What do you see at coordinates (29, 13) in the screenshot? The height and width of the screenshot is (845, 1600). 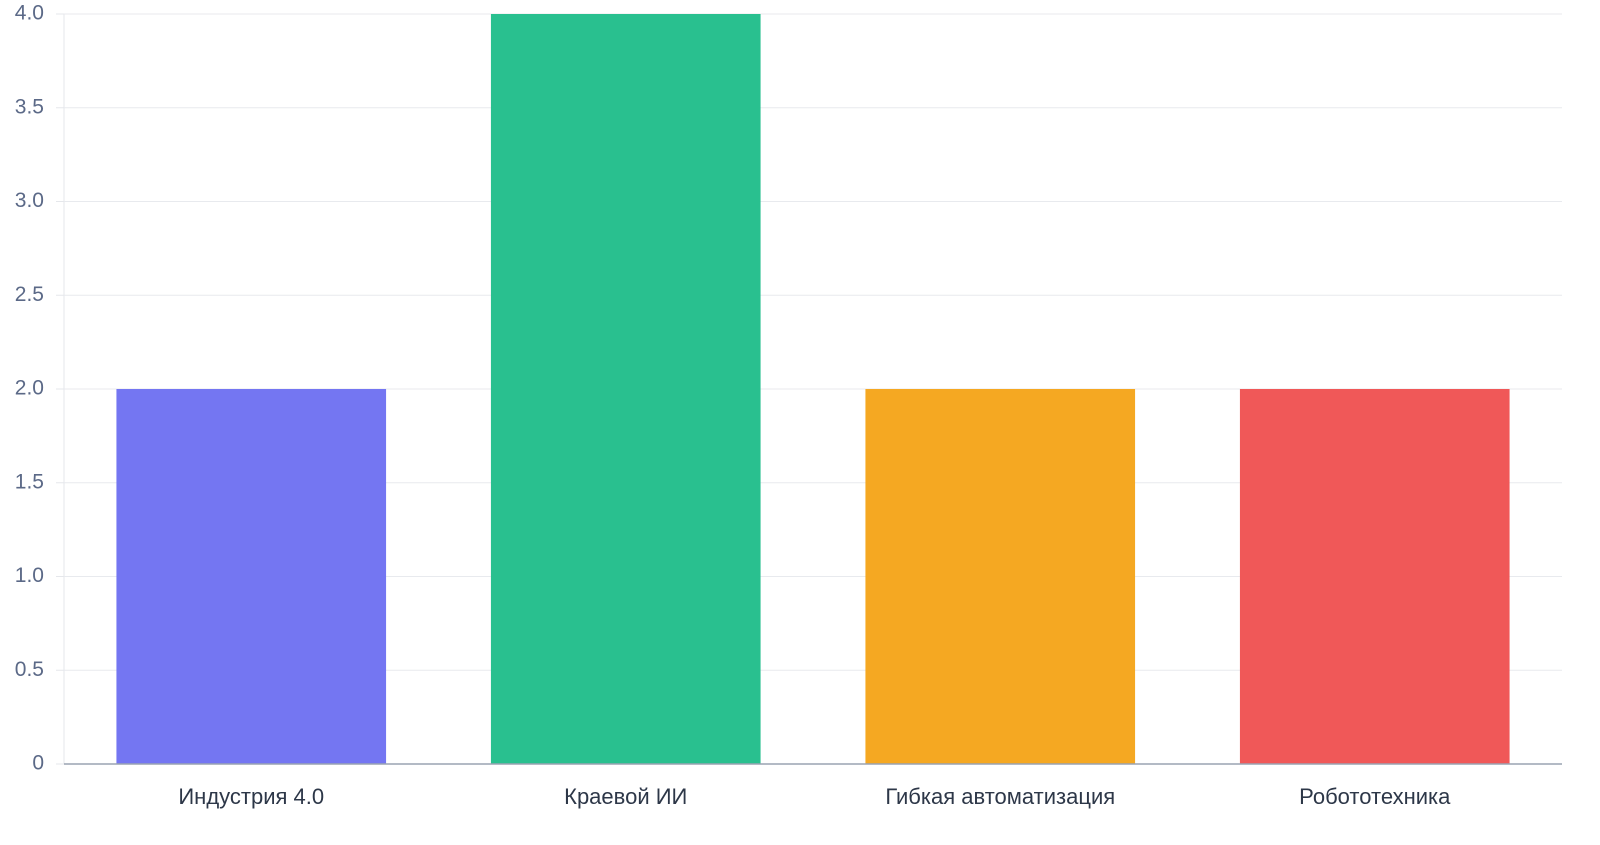 I see `y-tick-label: 4.0` at bounding box center [29, 13].